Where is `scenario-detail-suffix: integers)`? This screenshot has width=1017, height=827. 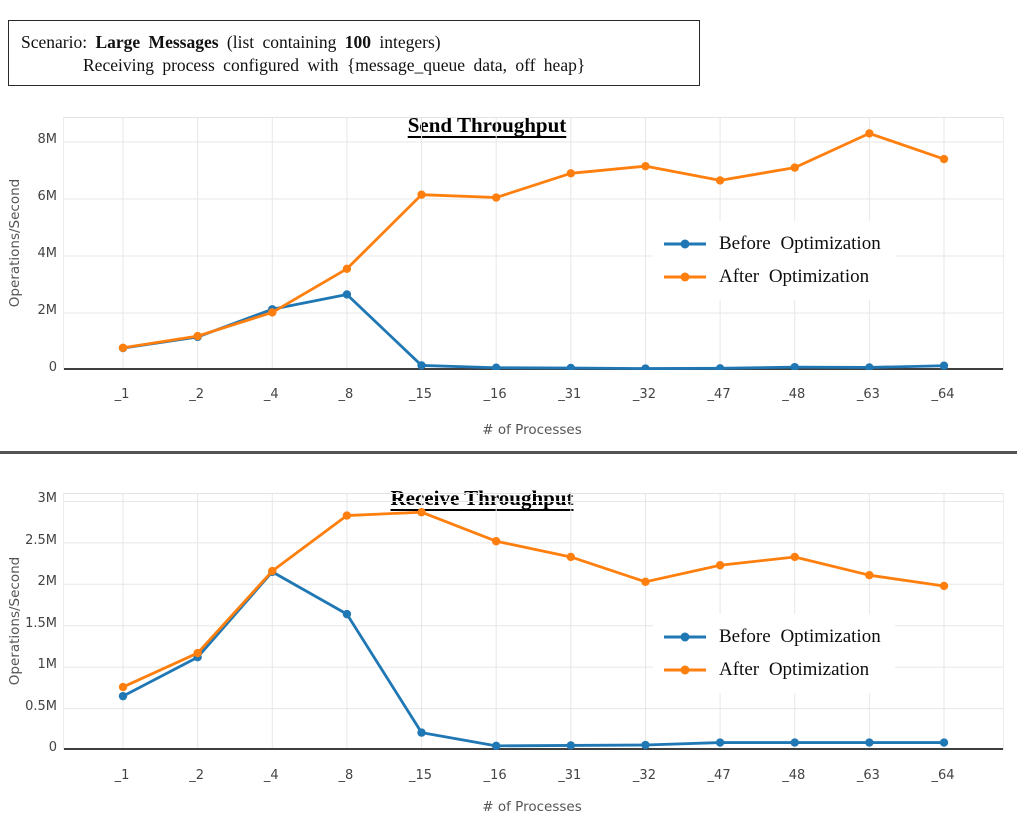 scenario-detail-suffix: integers) is located at coordinates (410, 42).